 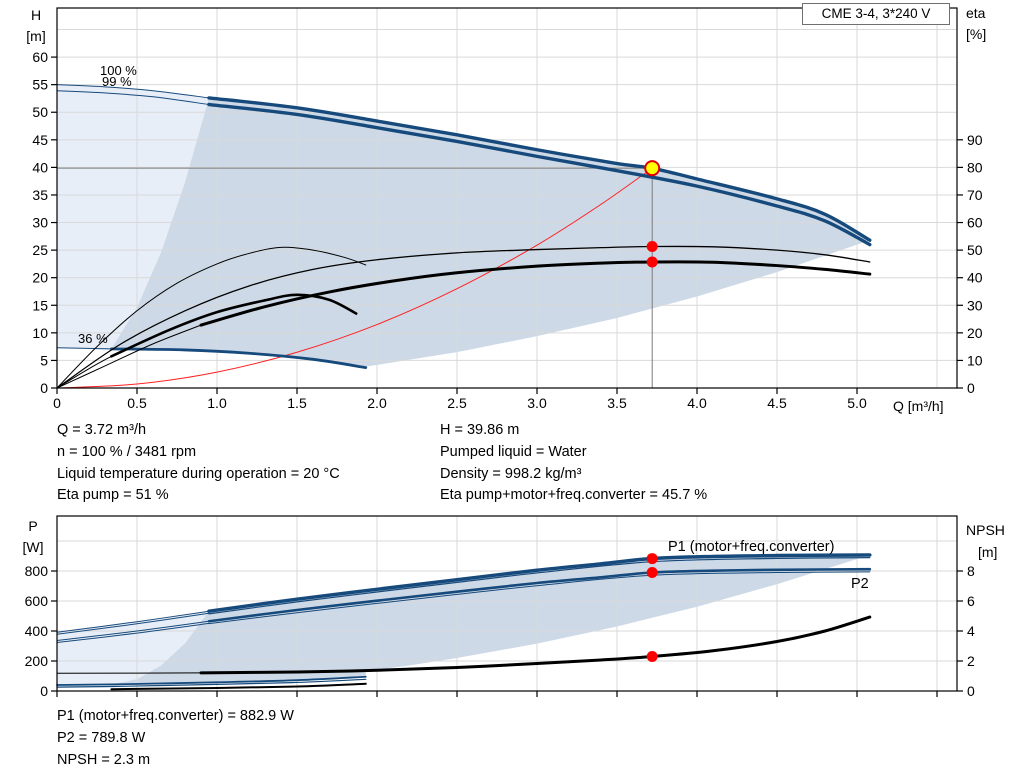 What do you see at coordinates (860, 584) in the screenshot?
I see `curve-label: P2` at bounding box center [860, 584].